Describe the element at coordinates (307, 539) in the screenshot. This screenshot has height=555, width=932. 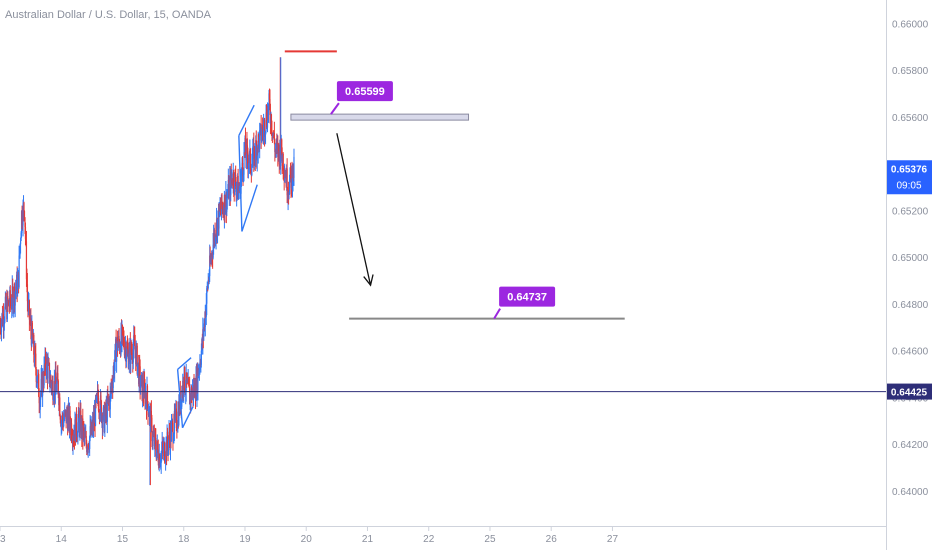
I see `x-tick-label: 20` at that location.